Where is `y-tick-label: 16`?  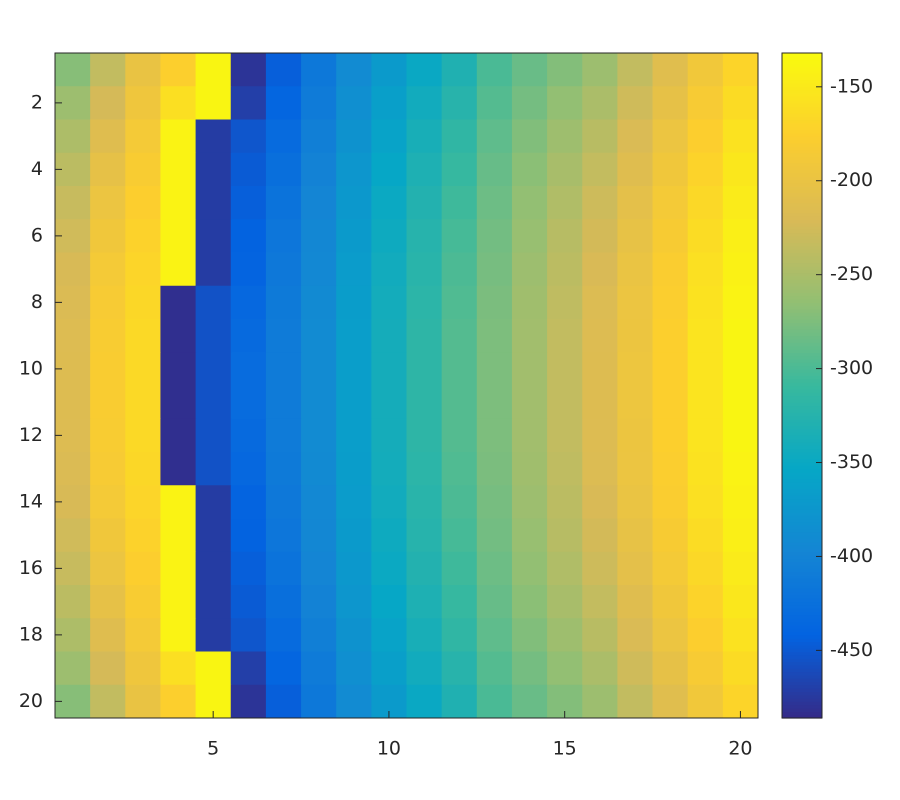
y-tick-label: 16 is located at coordinates (31, 568).